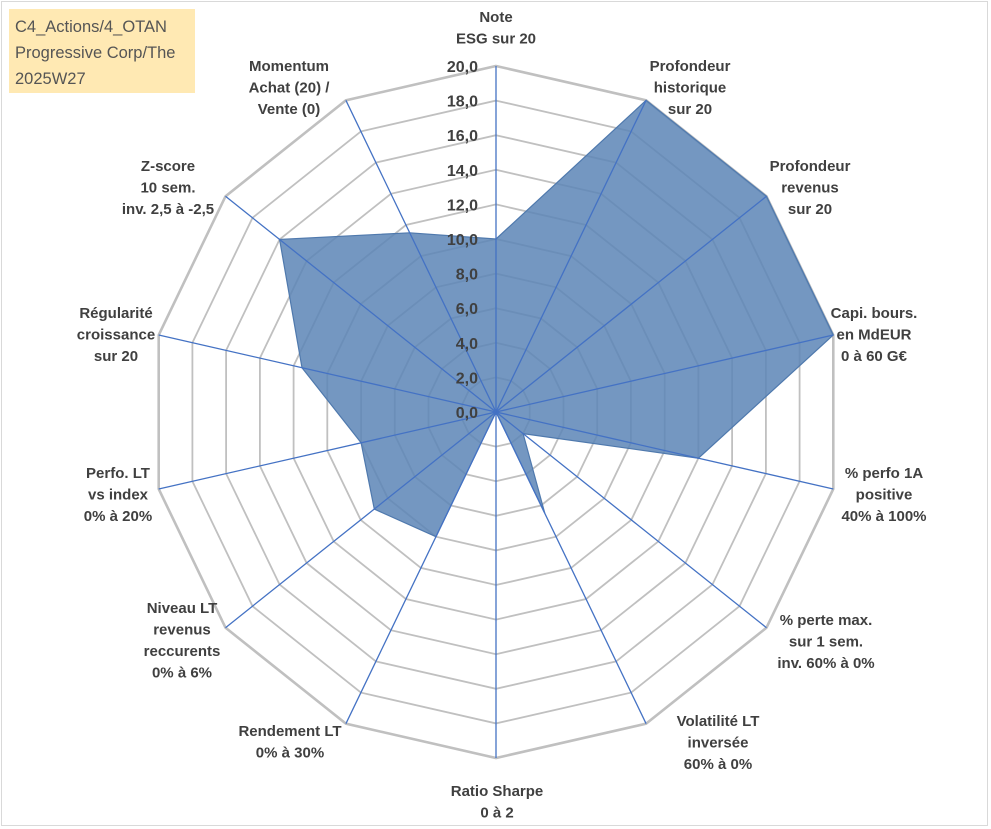 This screenshot has width=991, height=829. I want to click on axis-label-line: Achat (20) /, so click(290, 88).